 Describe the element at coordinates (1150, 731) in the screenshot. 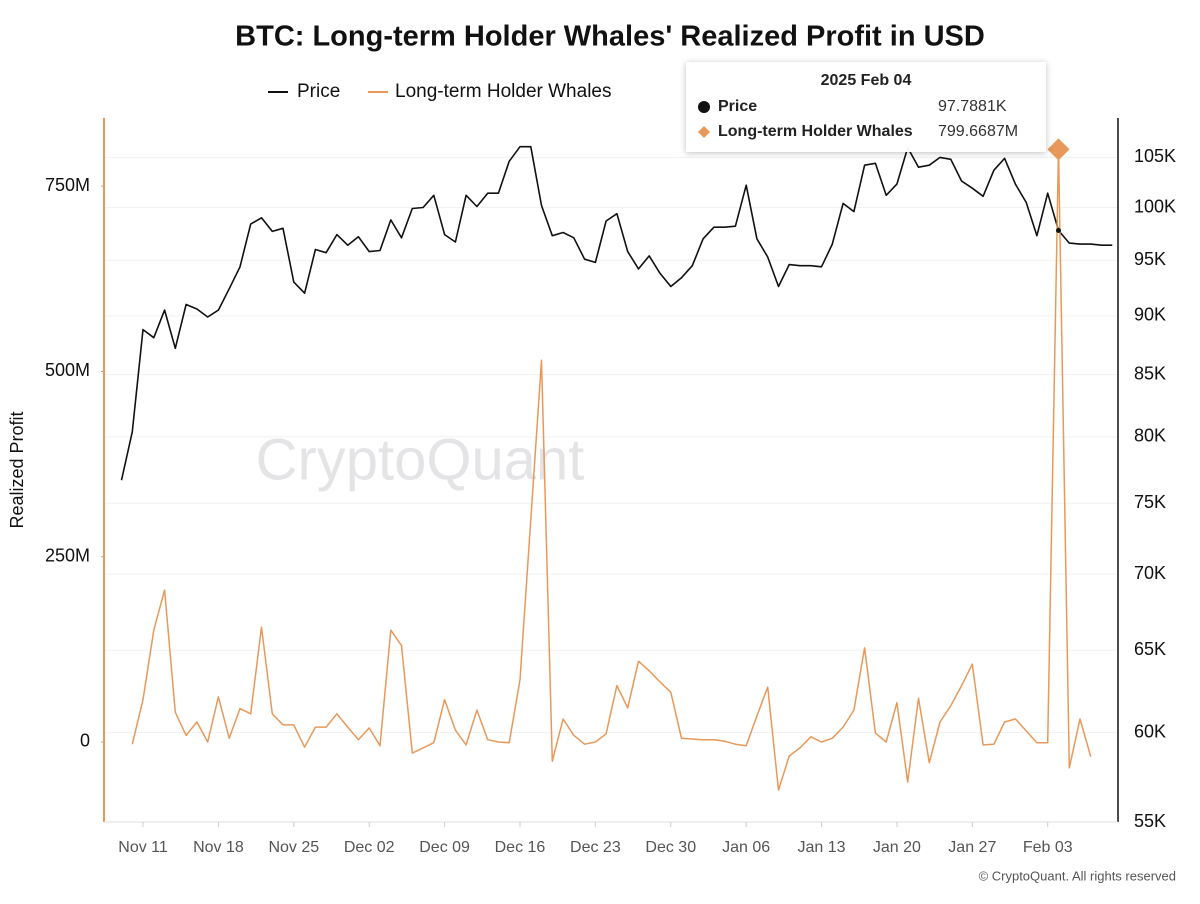

I see `y2-tick-label: 60K` at that location.